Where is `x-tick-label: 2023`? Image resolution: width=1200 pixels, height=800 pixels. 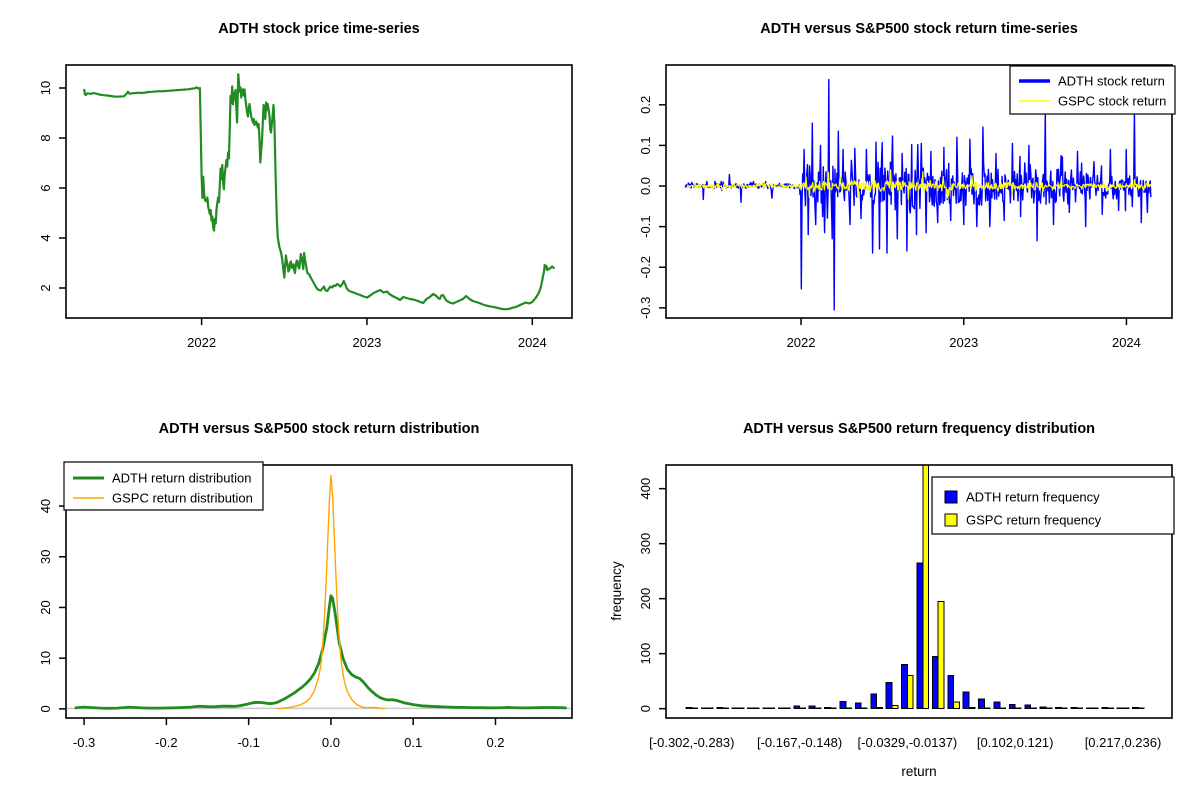 x-tick-label: 2023 is located at coordinates (366, 342).